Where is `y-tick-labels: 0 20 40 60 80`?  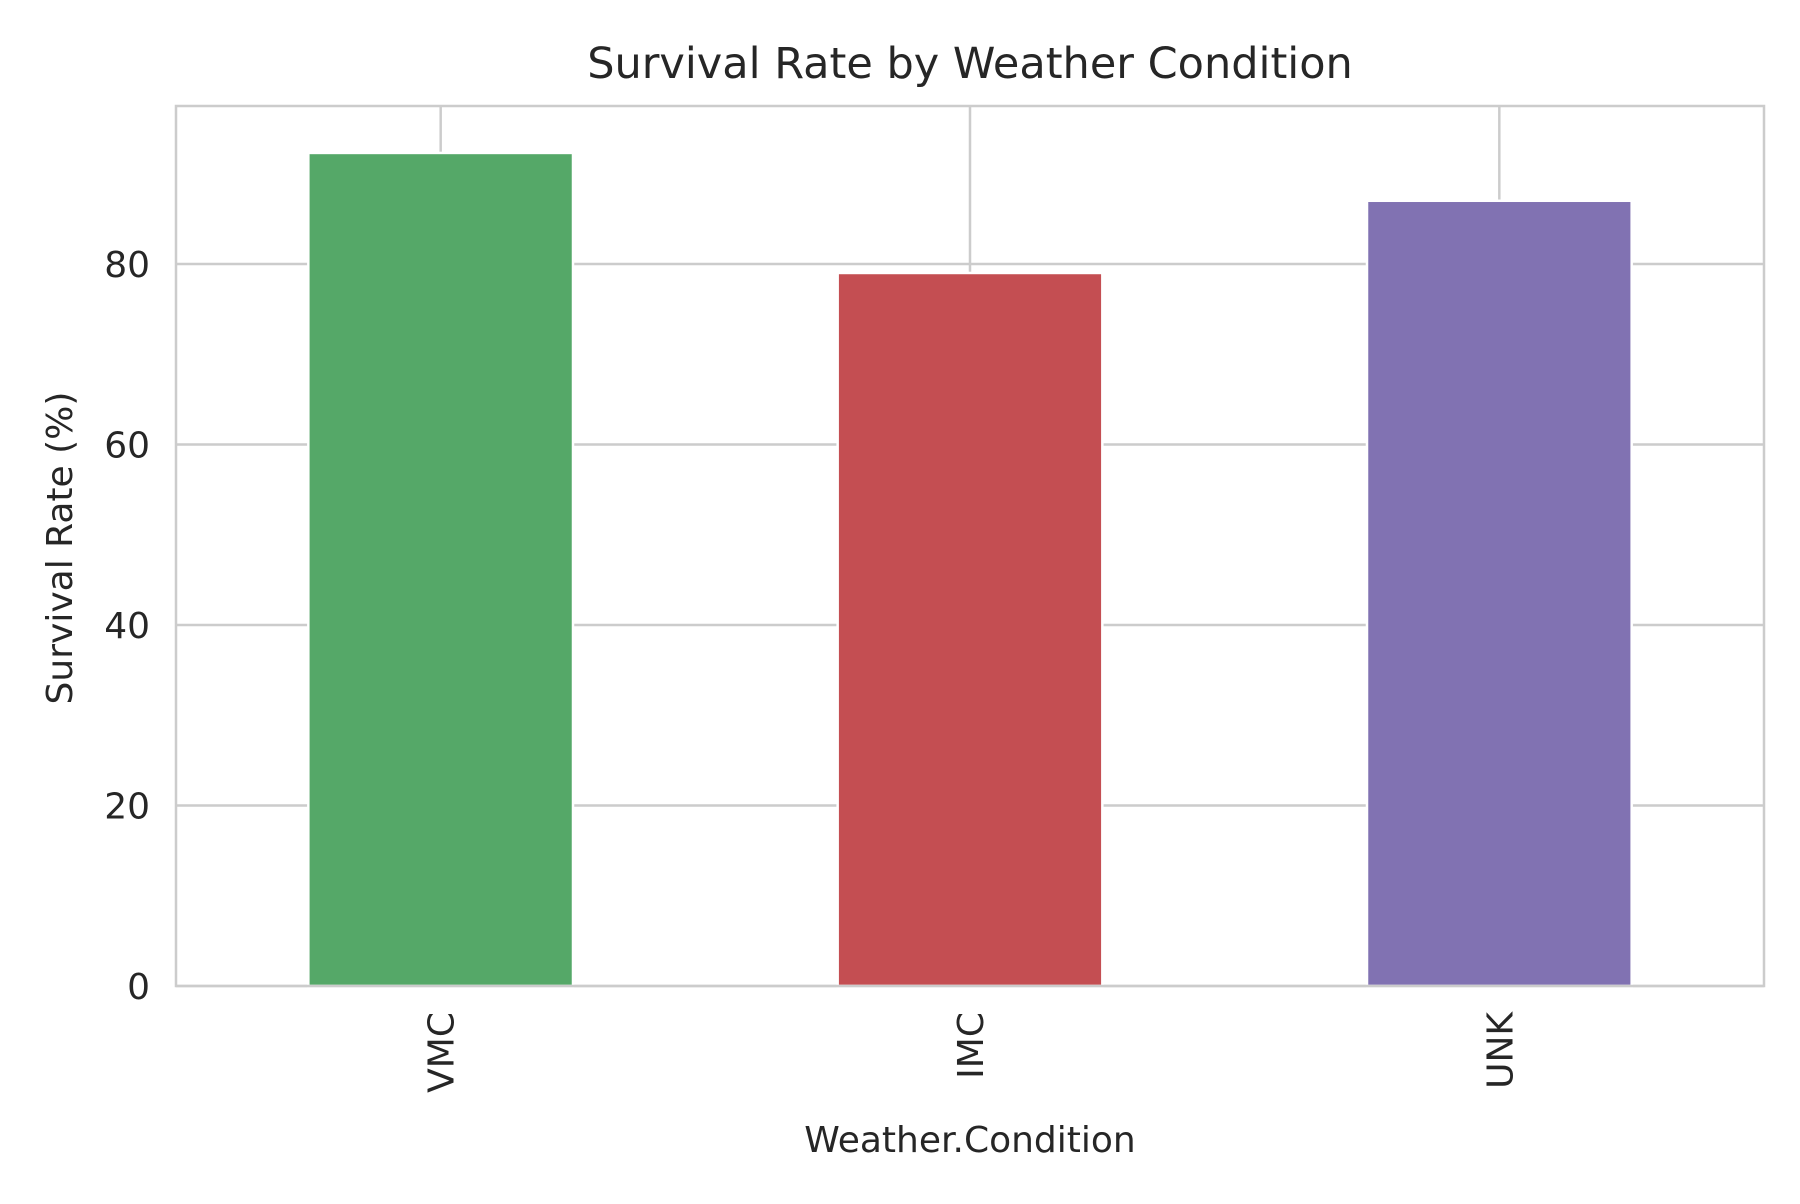
y-tick-labels: 0 20 40 60 80 is located at coordinates (127, 626).